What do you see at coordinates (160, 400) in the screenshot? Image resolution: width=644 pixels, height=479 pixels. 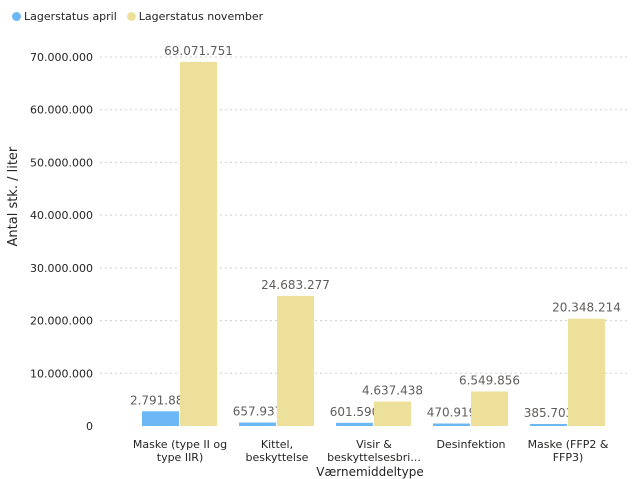 I see `data-label: 2.791.884` at bounding box center [160, 400].